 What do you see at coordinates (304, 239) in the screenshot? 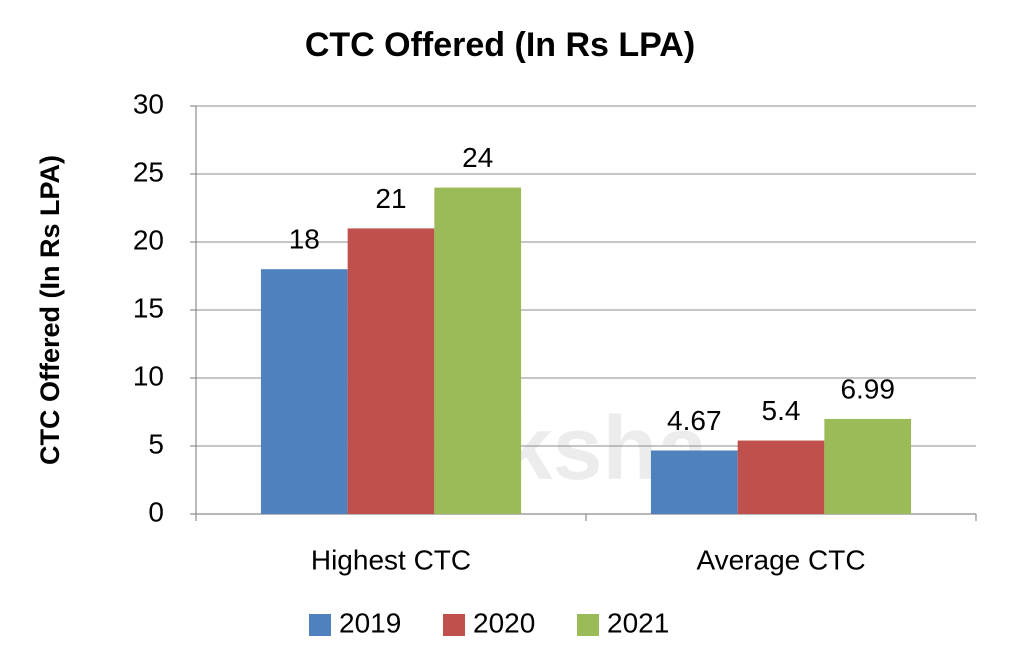
I see `value-label: 18` at bounding box center [304, 239].